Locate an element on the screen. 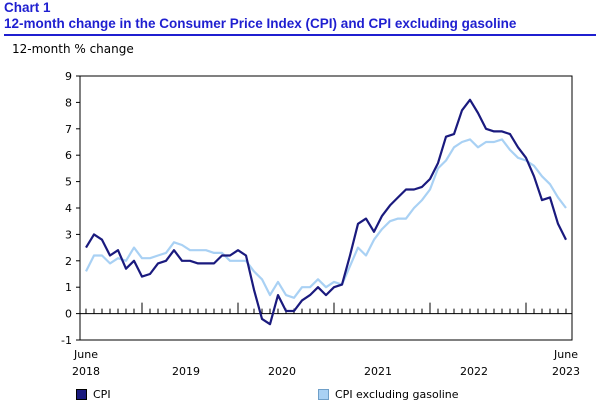 The image size is (600, 412). y-axis: -1 0 1 2 3 4 5 6 7 8 9 is located at coordinates (70, 208).